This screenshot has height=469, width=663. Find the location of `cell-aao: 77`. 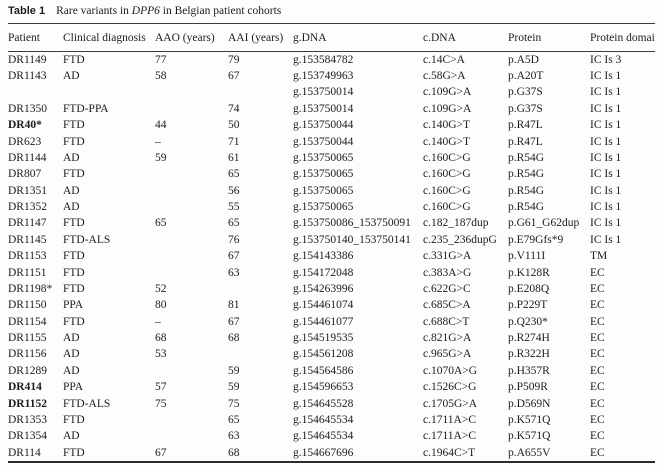

cell-aao: 77 is located at coordinates (161, 59).